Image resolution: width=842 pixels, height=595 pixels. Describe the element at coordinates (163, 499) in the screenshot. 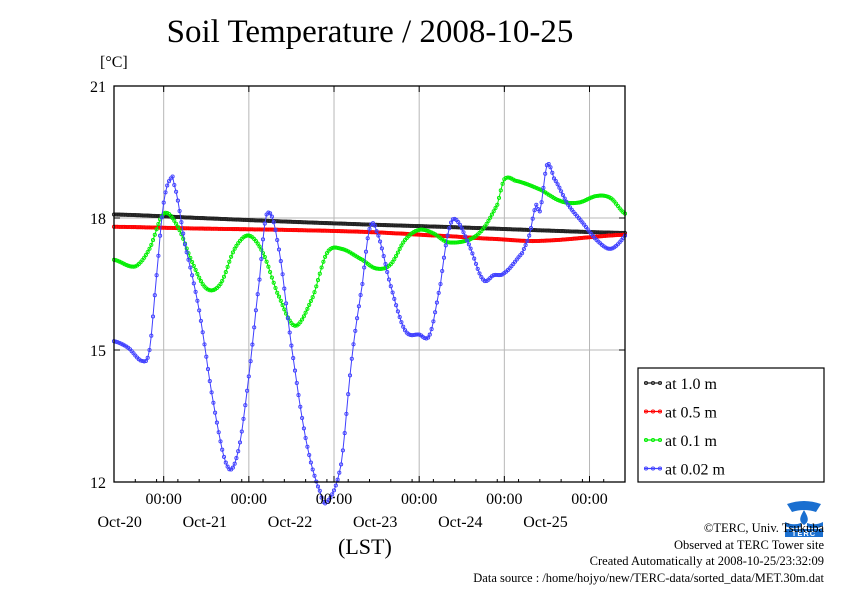

I see `x-tick-time-label: 00:00` at that location.